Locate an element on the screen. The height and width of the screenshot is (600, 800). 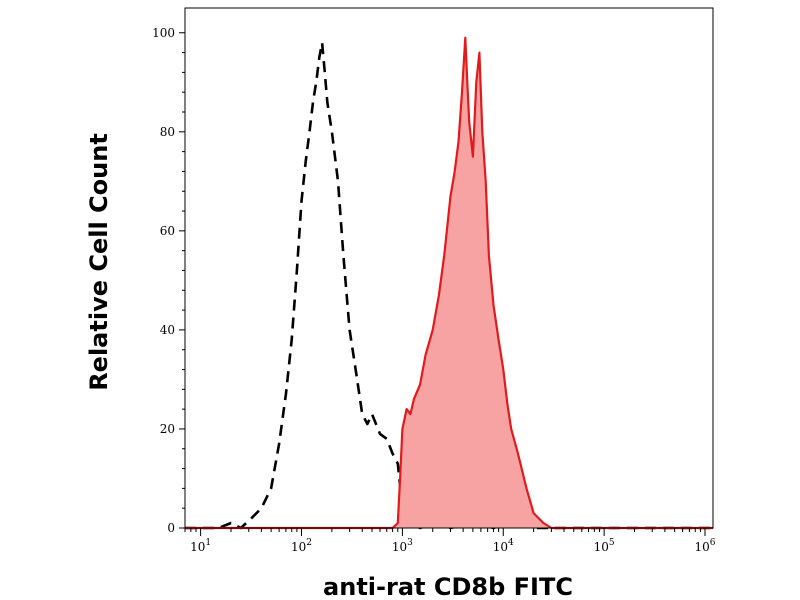
y-tick-label: 60 is located at coordinates (167, 231).